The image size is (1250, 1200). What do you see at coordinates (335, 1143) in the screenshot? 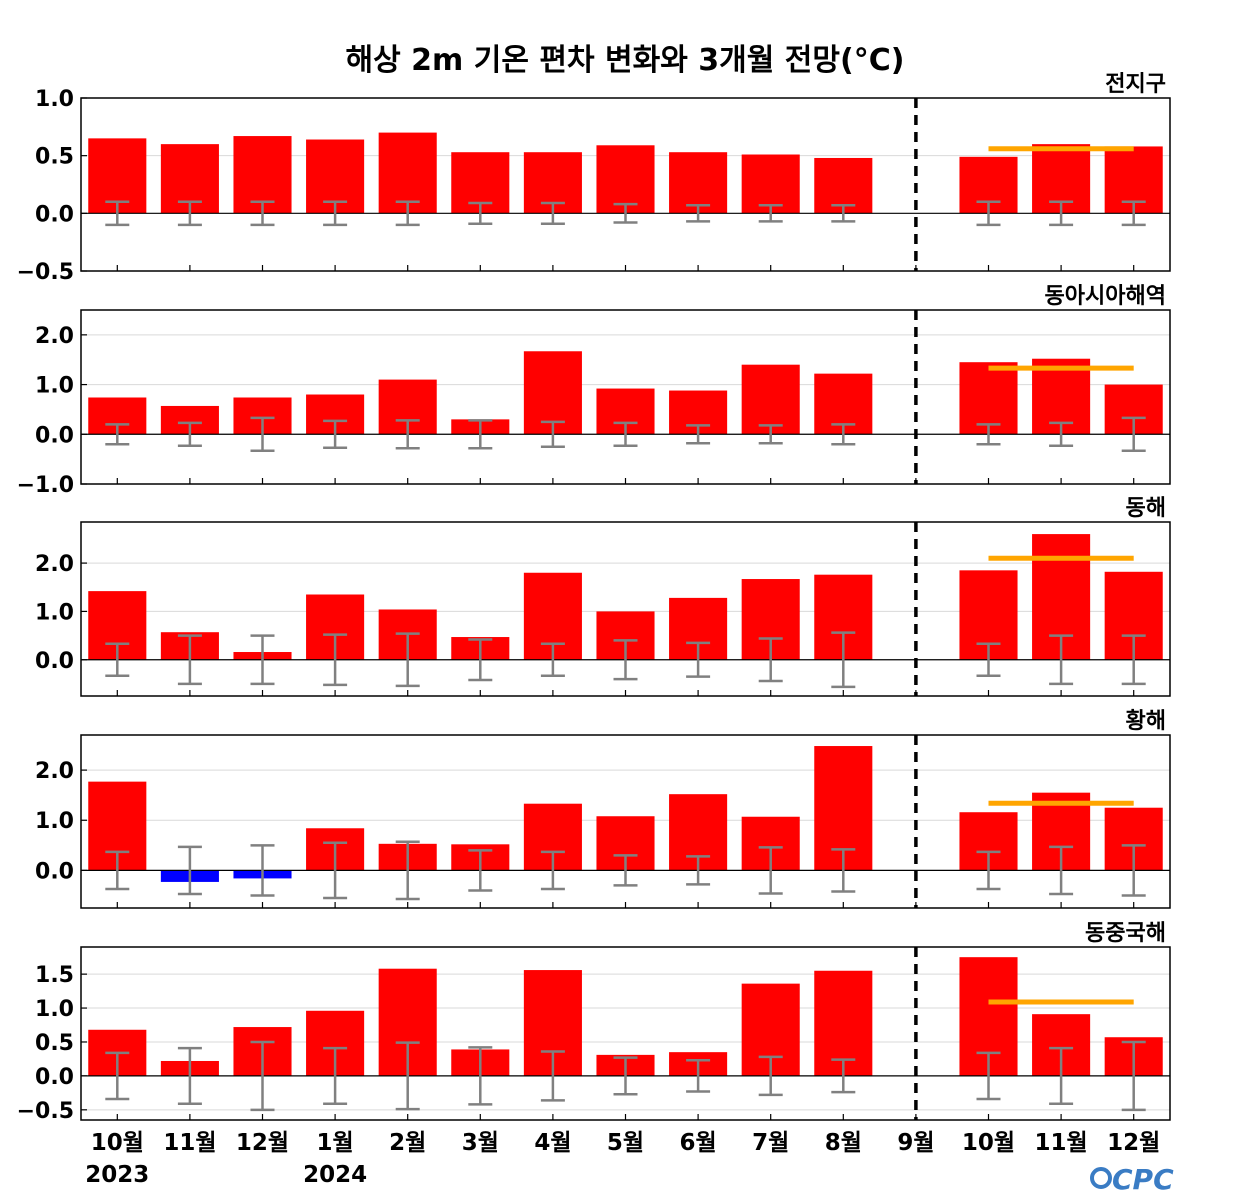
I see `x-tick-label: 1월` at bounding box center [335, 1143].